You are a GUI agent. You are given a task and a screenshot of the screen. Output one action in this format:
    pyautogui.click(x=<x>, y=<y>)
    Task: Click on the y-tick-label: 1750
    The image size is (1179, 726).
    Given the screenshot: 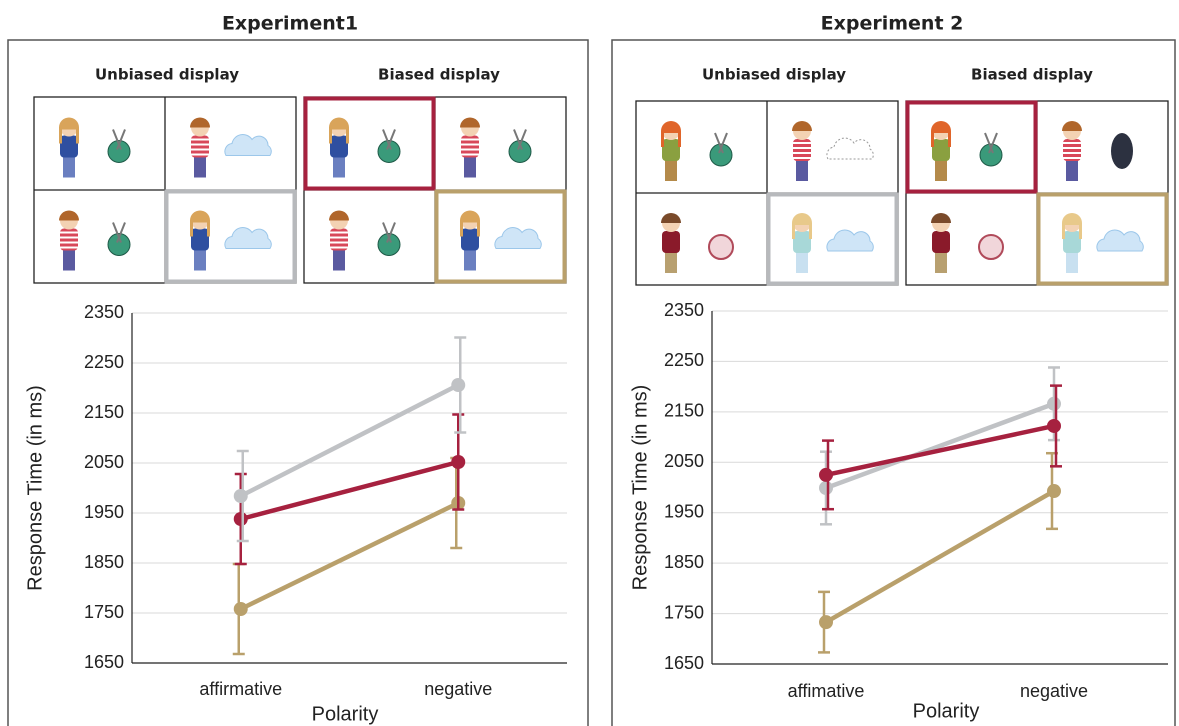 What is the action you would take?
    pyautogui.click(x=684, y=612)
    